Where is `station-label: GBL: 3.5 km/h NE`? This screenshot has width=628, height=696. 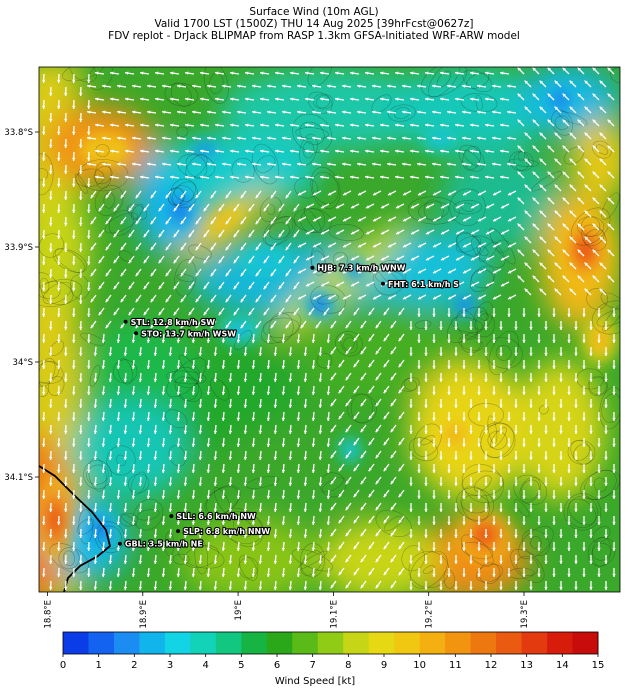 station-label: GBL: 3.5 km/h NE is located at coordinates (164, 544).